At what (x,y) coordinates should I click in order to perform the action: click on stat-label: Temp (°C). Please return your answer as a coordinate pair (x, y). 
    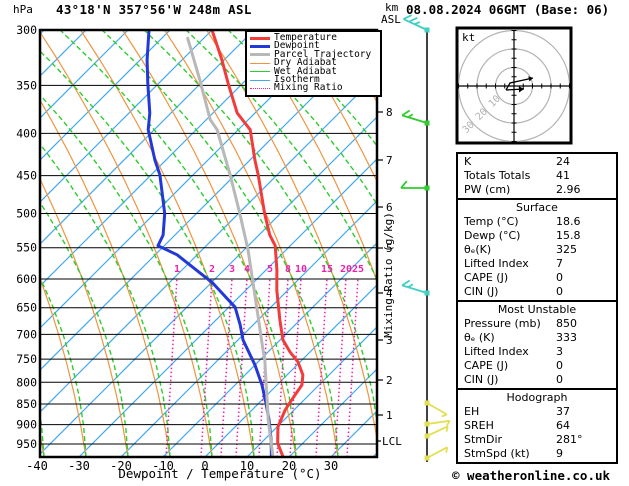
    Looking at the image, I should click on (491, 221).